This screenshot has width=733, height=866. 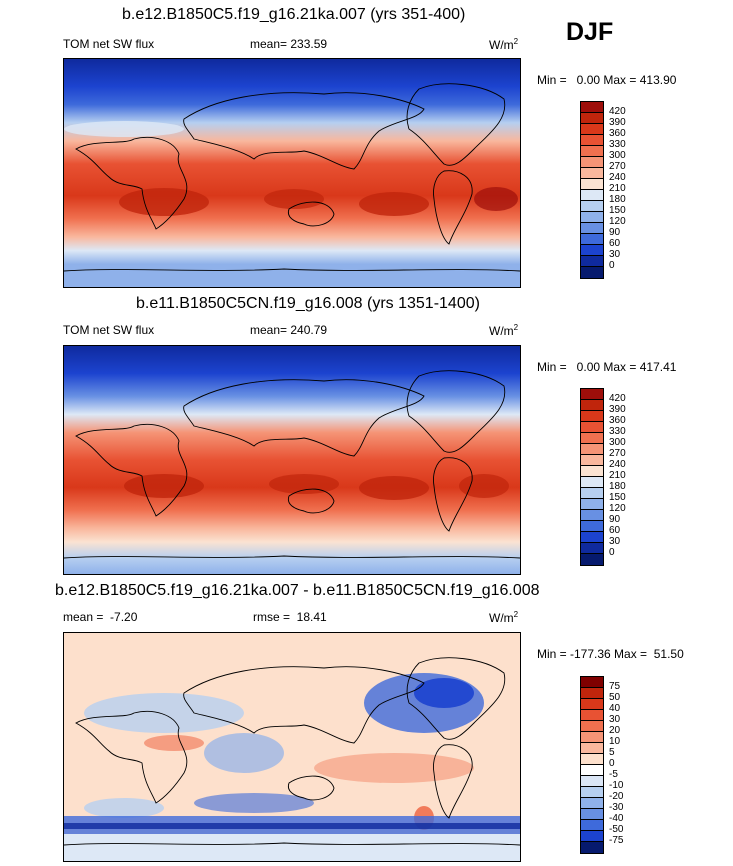 What do you see at coordinates (615, 686) in the screenshot?
I see `colorbar-tick-label: 75` at bounding box center [615, 686].